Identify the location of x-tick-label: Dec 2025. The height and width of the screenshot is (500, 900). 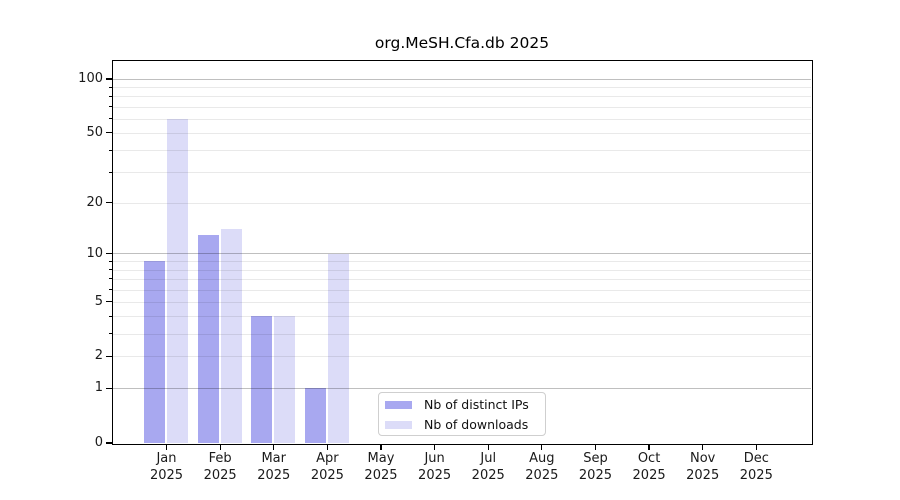
(756, 467).